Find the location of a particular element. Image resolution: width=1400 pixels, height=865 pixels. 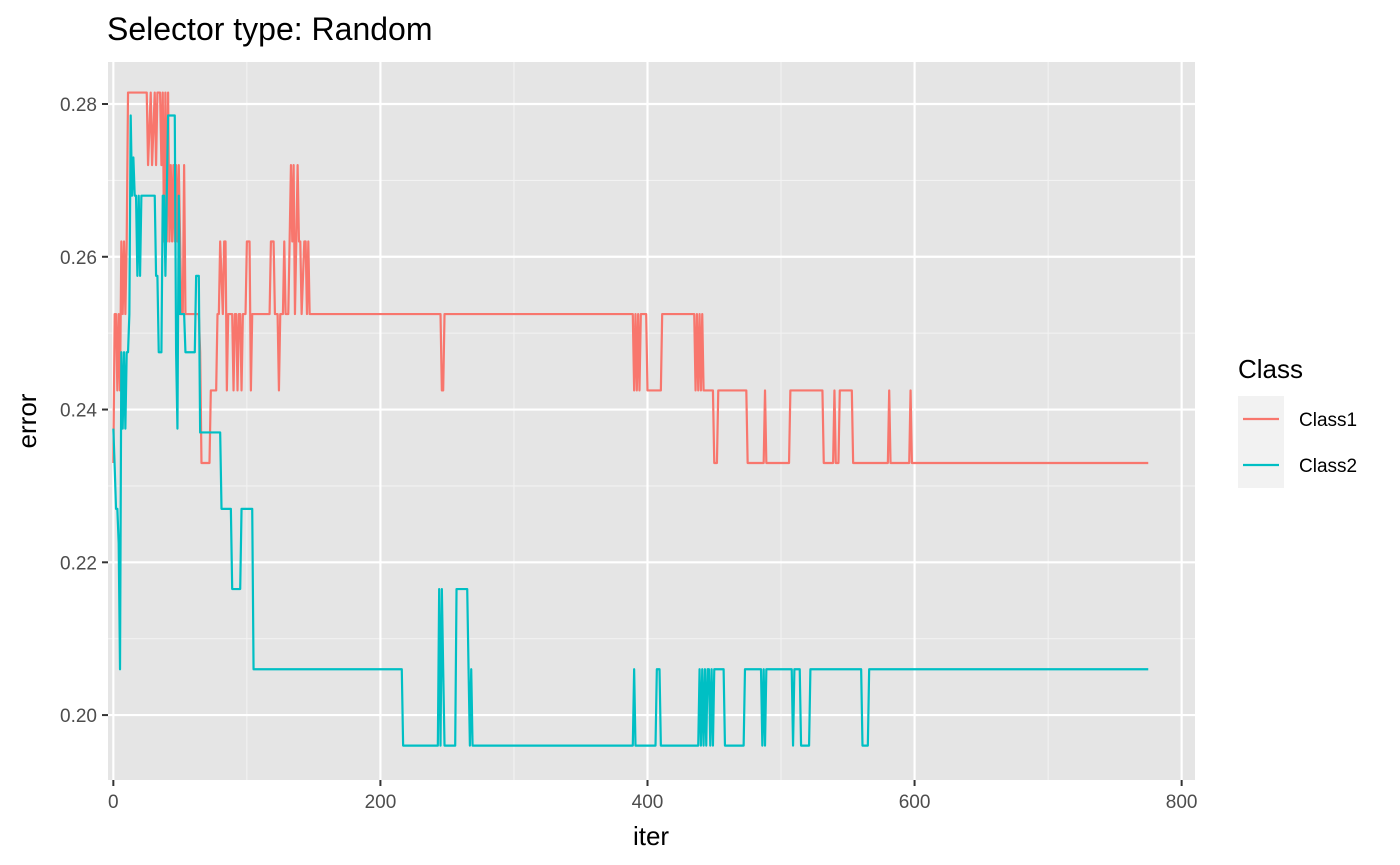

y-tick-label: 0.28 is located at coordinates (78, 105).